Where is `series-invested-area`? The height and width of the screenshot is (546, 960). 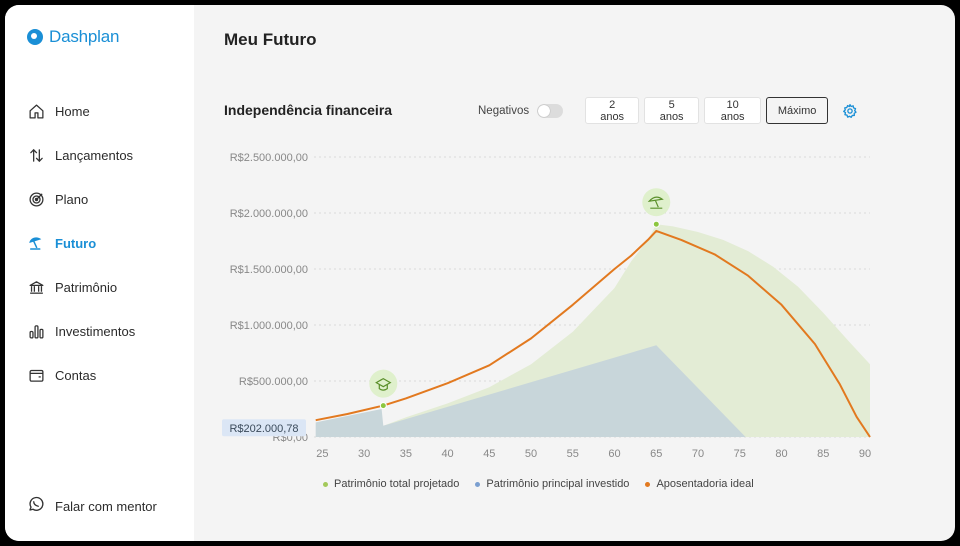
series-invested-area is located at coordinates (530, 391).